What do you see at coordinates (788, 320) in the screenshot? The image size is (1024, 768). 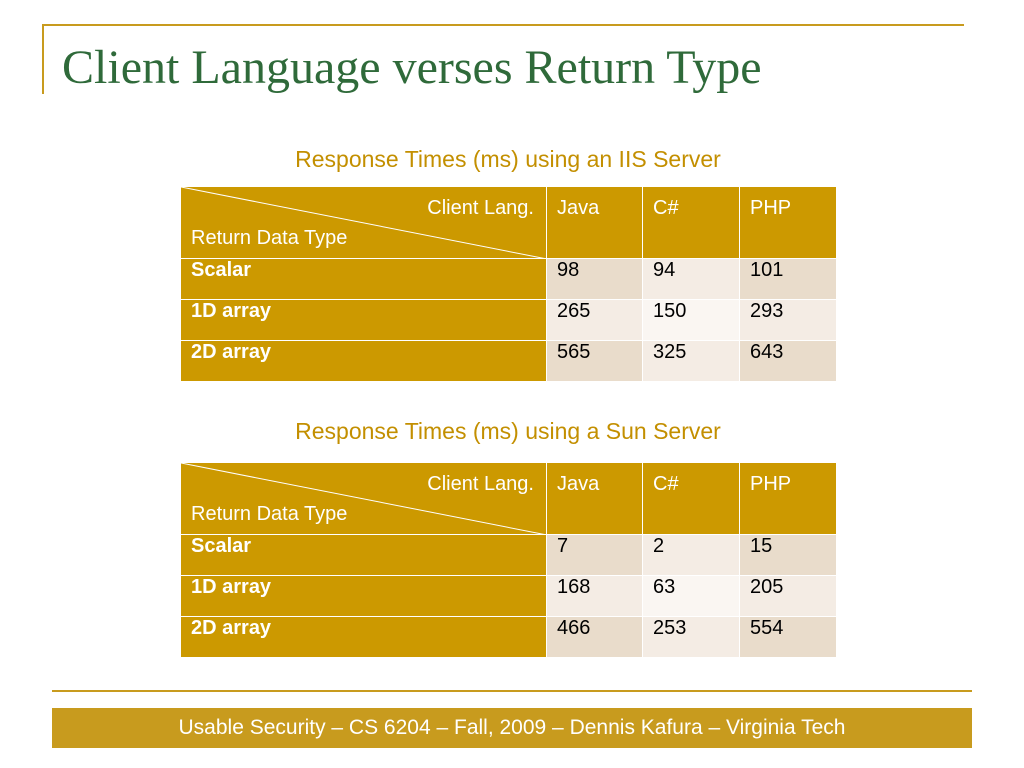 I see `cell-value: 293` at bounding box center [788, 320].